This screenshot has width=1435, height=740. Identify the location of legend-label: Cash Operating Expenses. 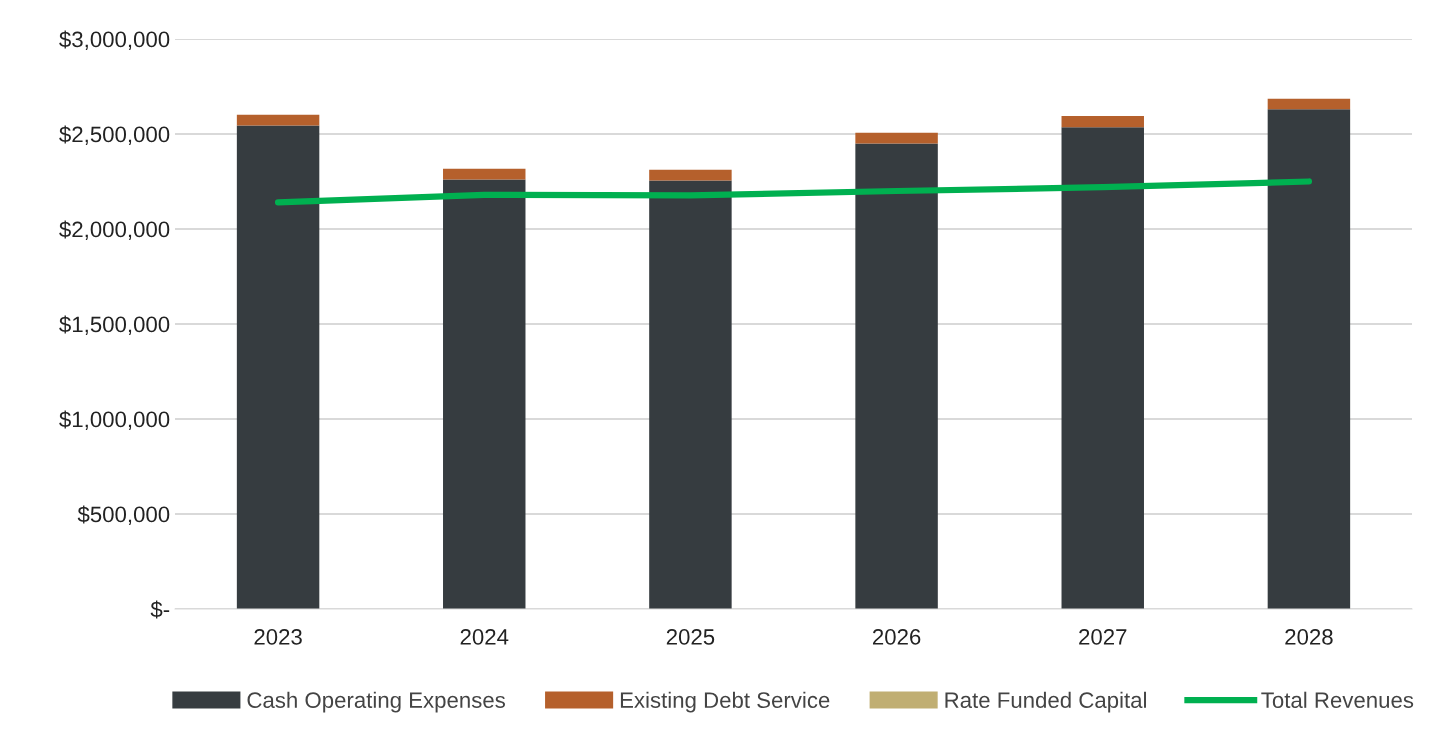
(376, 702).